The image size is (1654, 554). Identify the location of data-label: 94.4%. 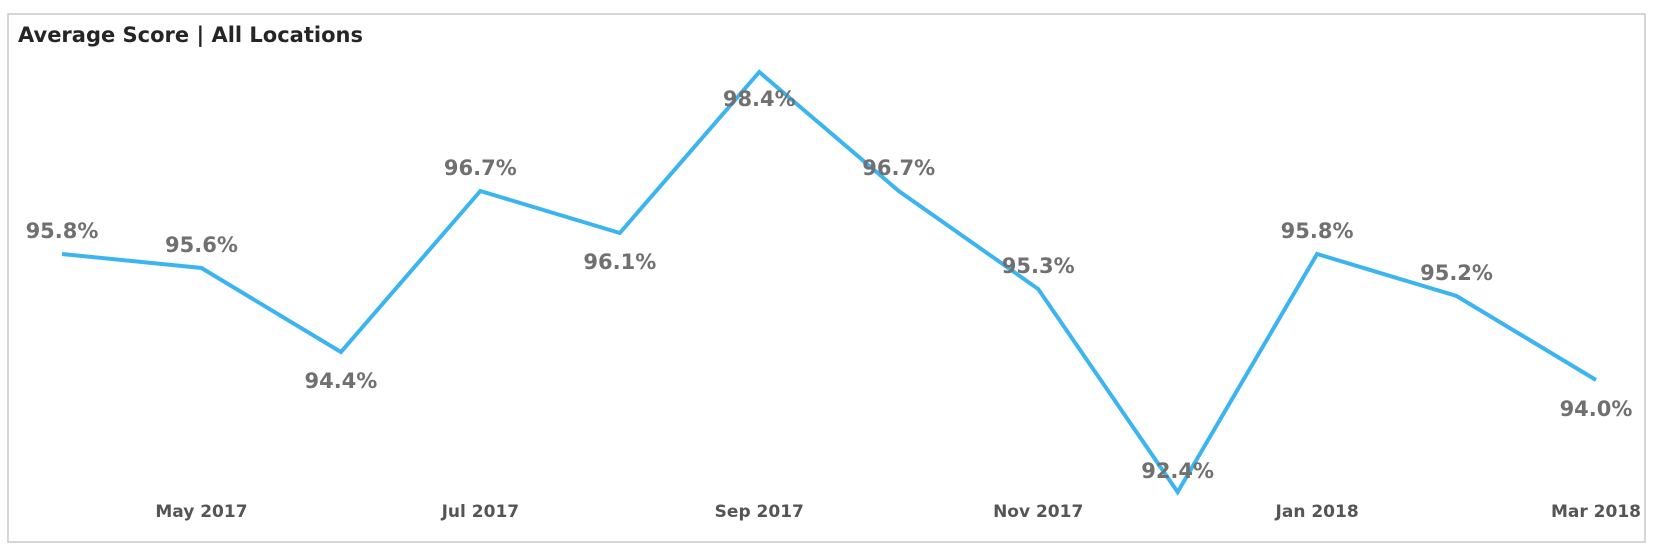
(340, 381).